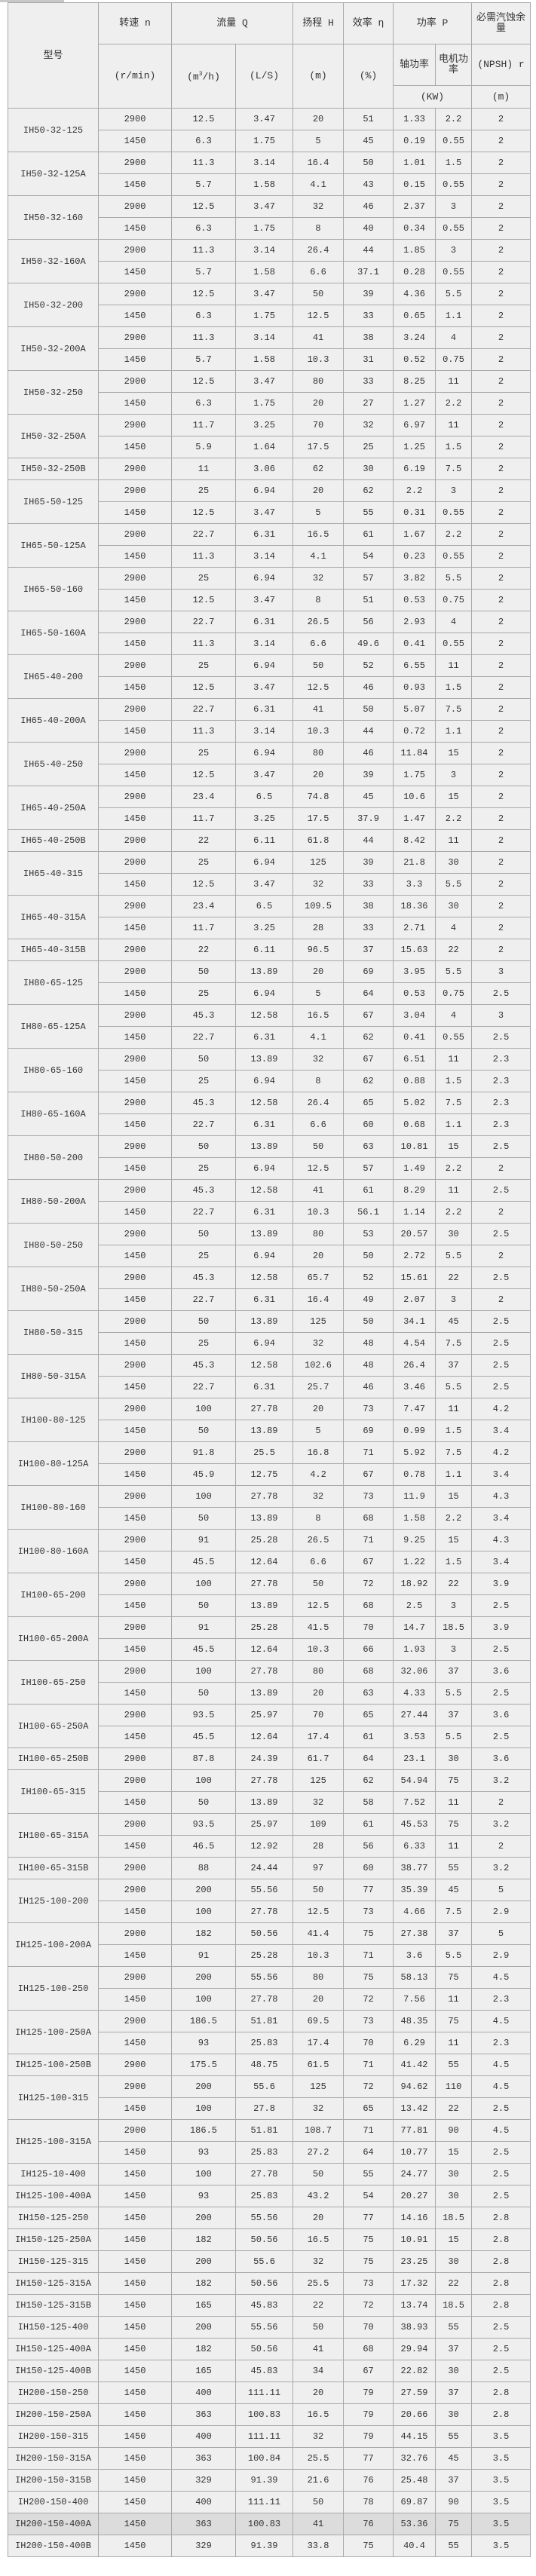 The width and height of the screenshot is (536, 2576). I want to click on shaft-power-cell: 2.2, so click(415, 490).